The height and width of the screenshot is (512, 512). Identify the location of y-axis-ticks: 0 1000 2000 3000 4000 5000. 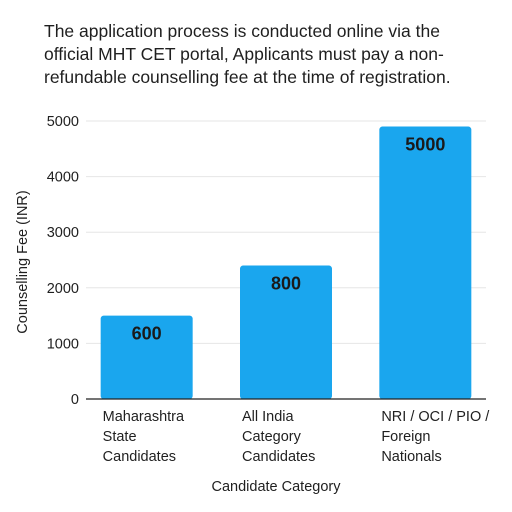
(63, 261).